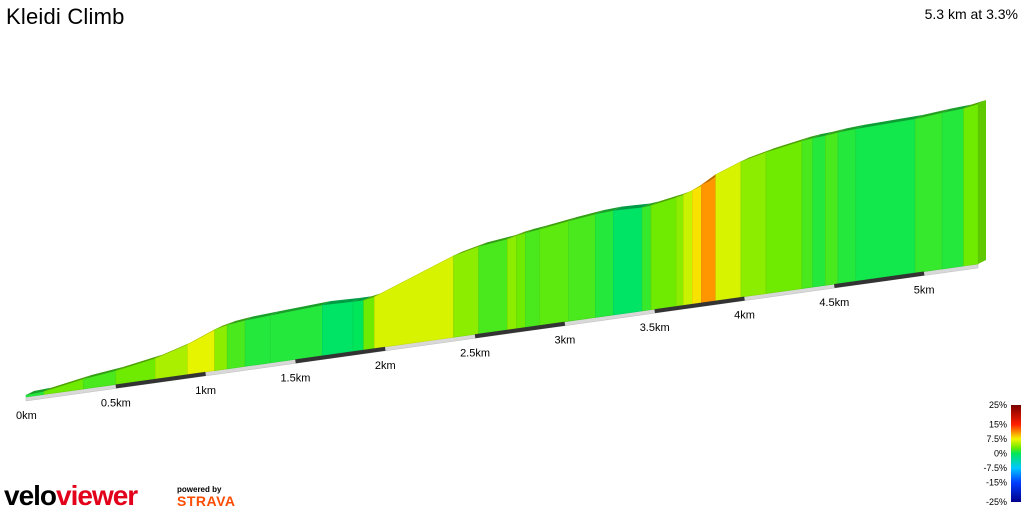  I want to click on veloviewer-logo: velo viewer, so click(71, 495).